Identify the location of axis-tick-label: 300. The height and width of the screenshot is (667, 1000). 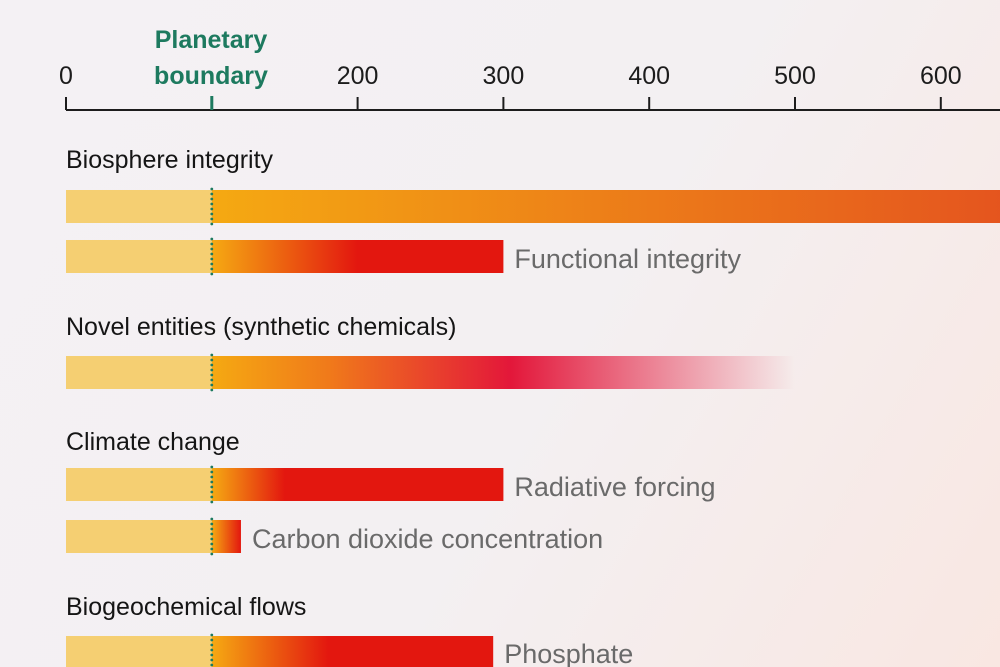
(504, 76).